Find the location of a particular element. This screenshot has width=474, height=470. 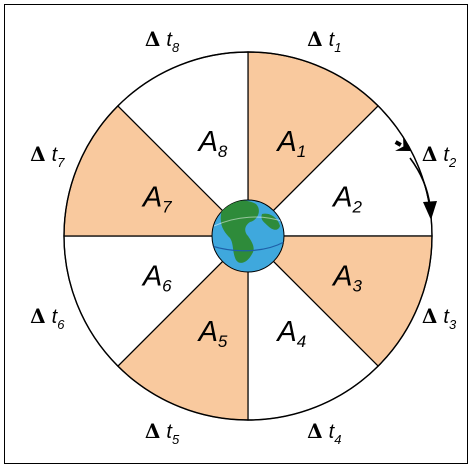

satellite-icon is located at coordinates (403, 144).